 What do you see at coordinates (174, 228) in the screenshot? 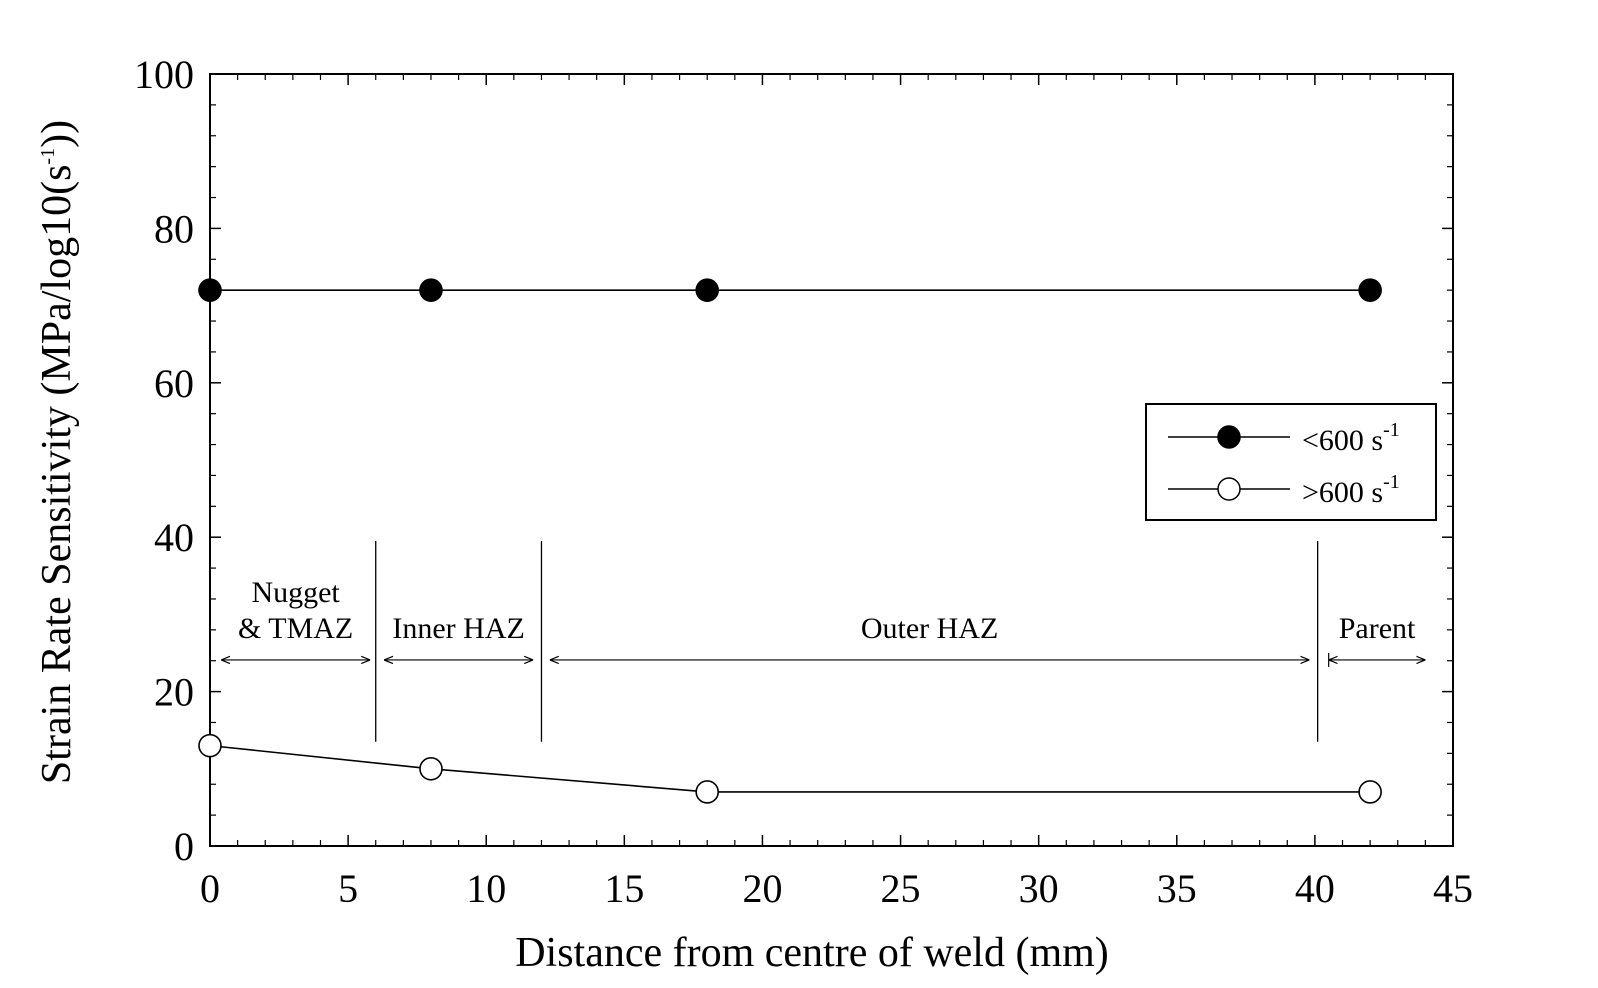
I see `y-tick-label: 80` at bounding box center [174, 228].